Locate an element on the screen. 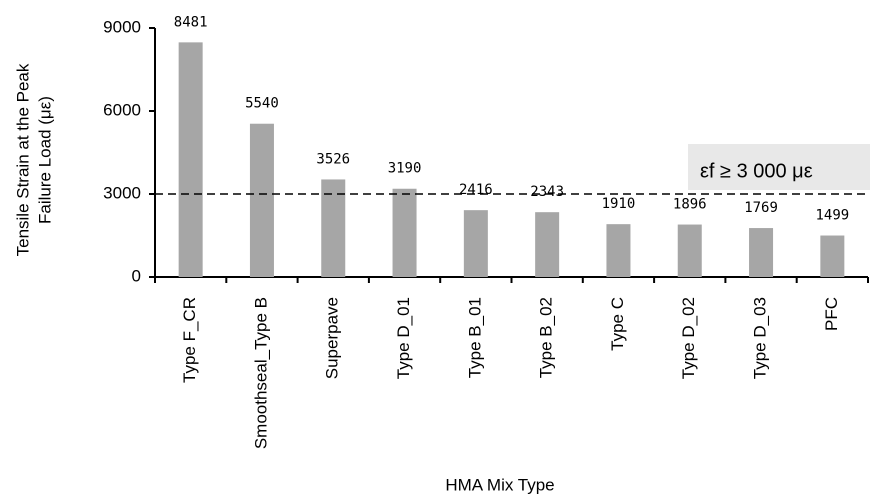 This screenshot has width=872, height=499. y-tick-label: 0 is located at coordinates (136, 275).